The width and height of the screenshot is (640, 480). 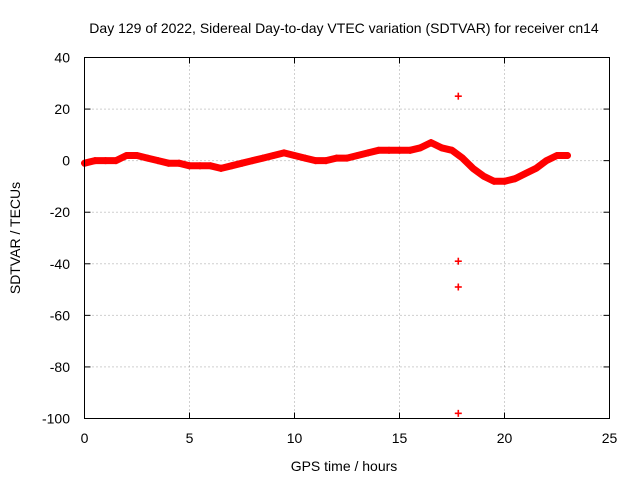 I want to click on y-tick-label: -80, so click(x=60, y=367).